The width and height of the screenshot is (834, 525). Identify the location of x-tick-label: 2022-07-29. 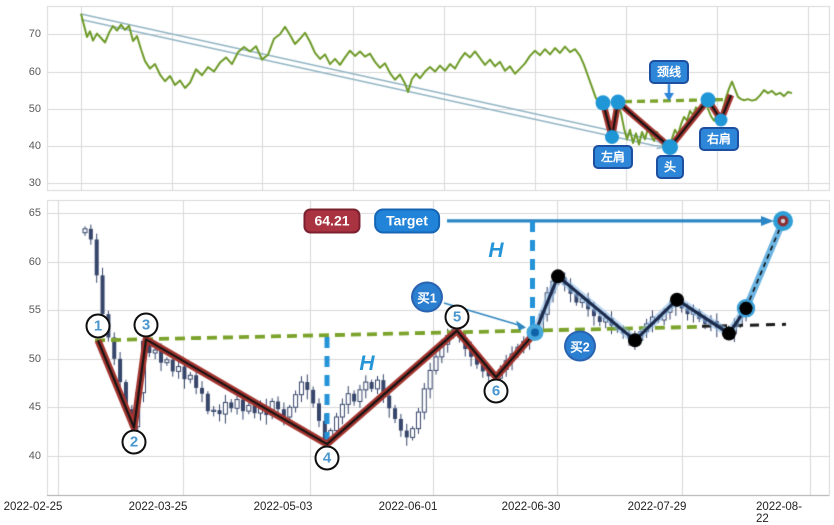
(657, 507).